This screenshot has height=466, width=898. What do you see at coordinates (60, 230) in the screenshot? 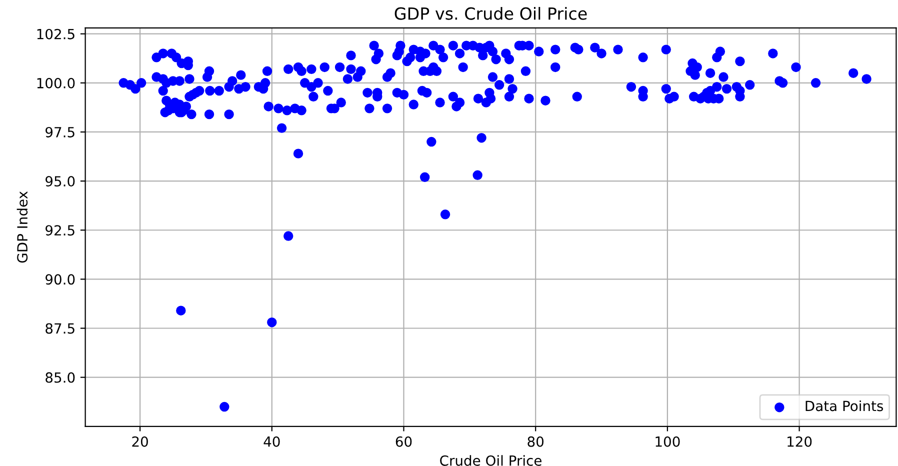
I see `y-tick-label: 92.5` at bounding box center [60, 230].